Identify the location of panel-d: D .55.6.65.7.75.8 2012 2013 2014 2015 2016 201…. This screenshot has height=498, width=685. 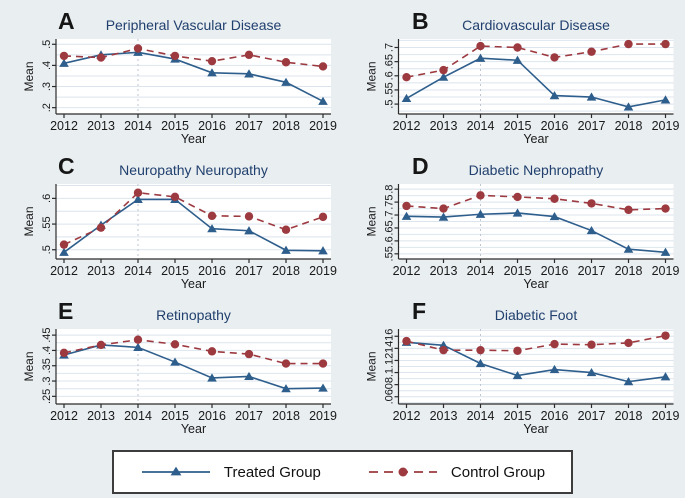
(513, 223).